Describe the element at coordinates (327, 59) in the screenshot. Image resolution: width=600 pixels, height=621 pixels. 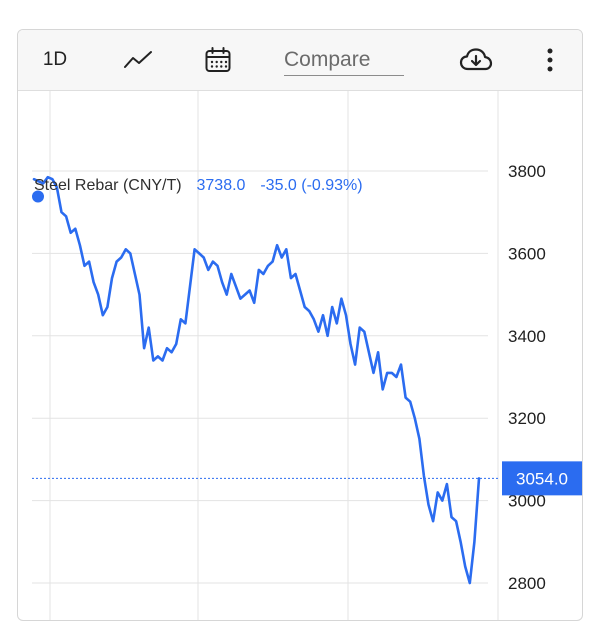
I see `compare-placeholder: Compare` at that location.